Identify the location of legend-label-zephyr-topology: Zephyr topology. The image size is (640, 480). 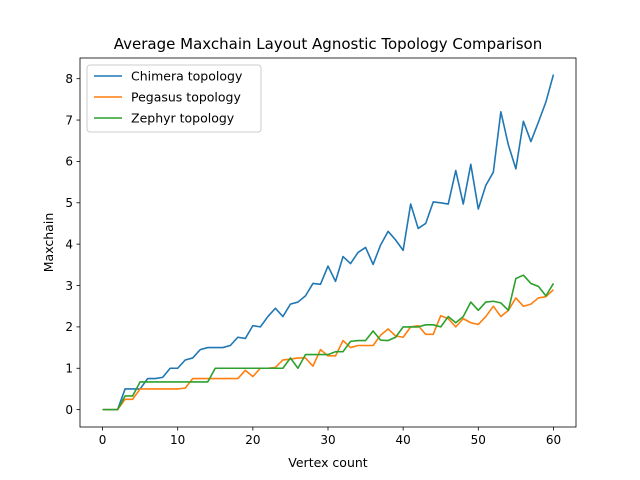
(183, 118).